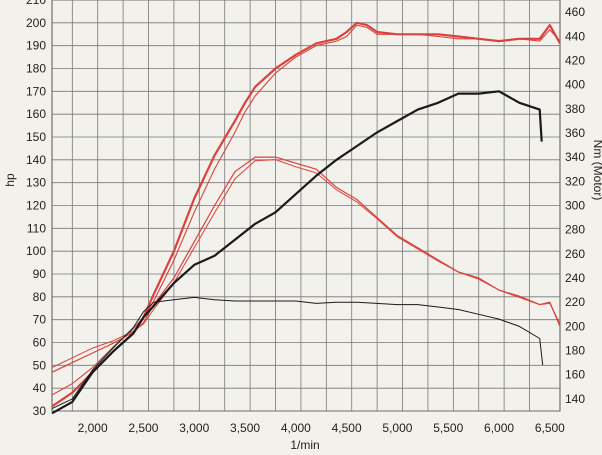  Describe the element at coordinates (245, 428) in the screenshot. I see `x-tick-label: 3,500` at that location.